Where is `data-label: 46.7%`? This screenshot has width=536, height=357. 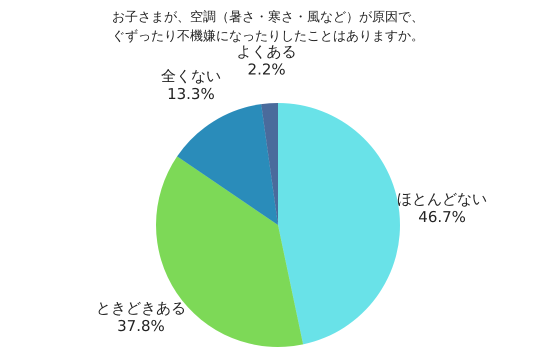
data-label: 46.7% is located at coordinates (442, 217).